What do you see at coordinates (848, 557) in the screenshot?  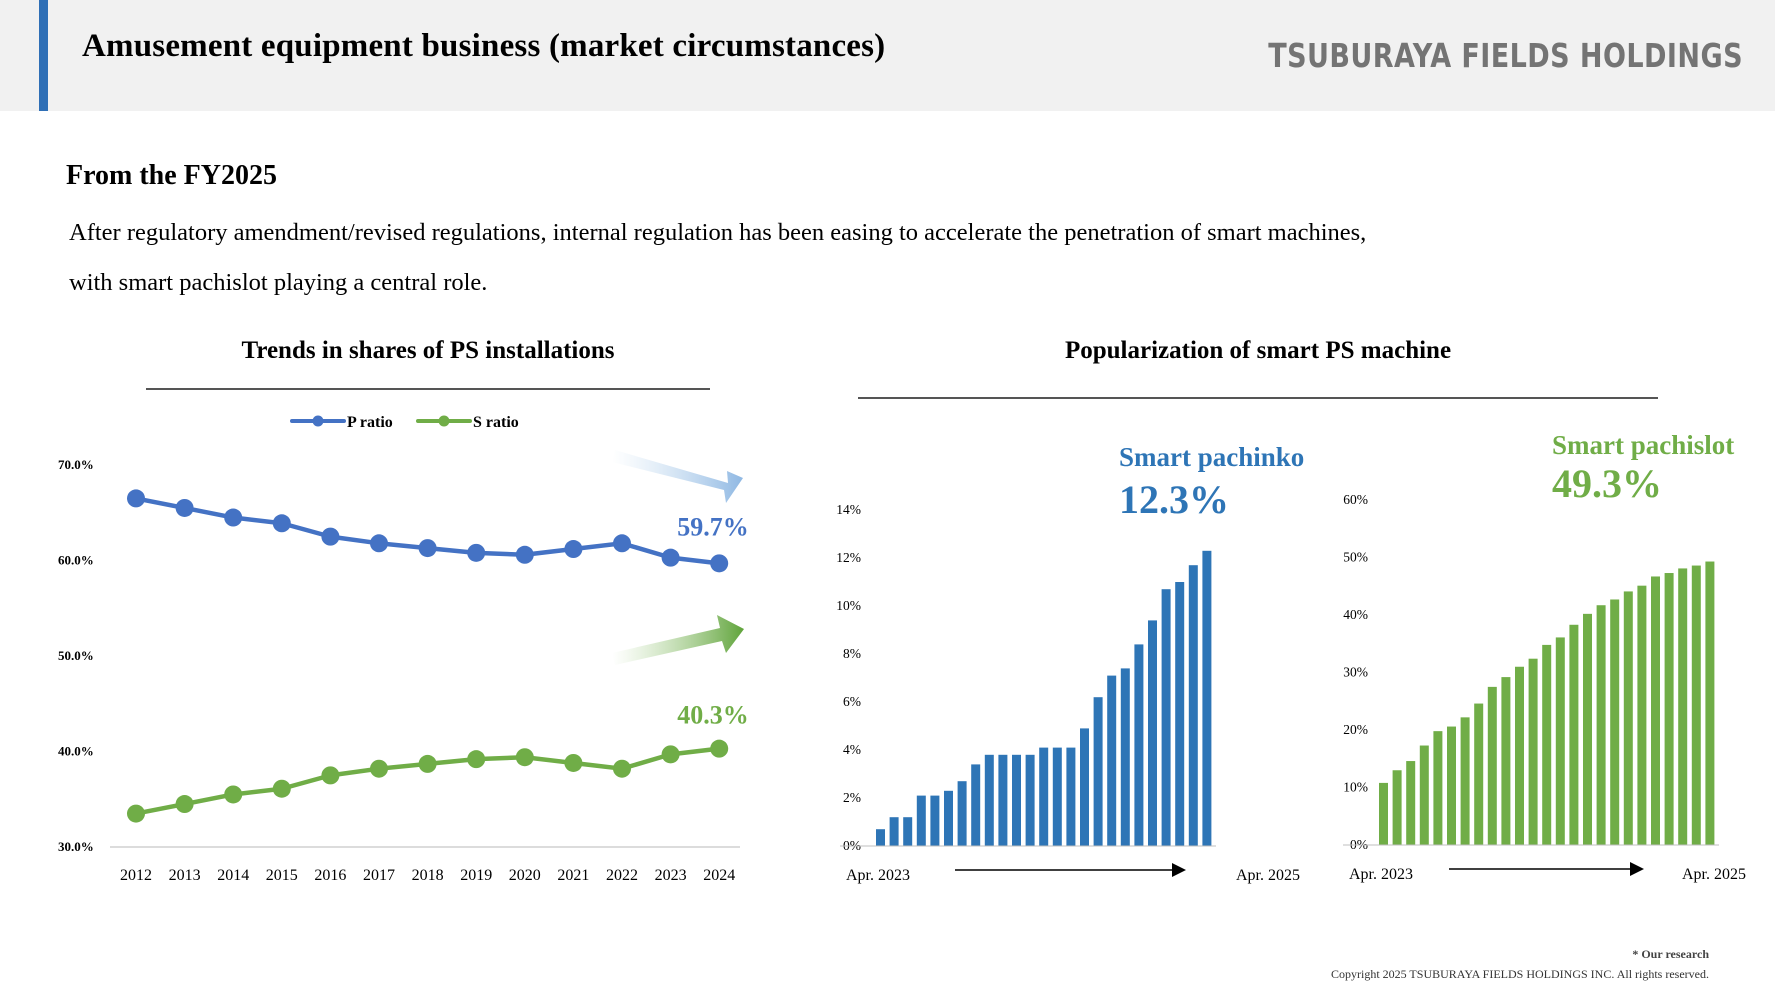 I see `y-tick-label: 12%` at bounding box center [848, 557].